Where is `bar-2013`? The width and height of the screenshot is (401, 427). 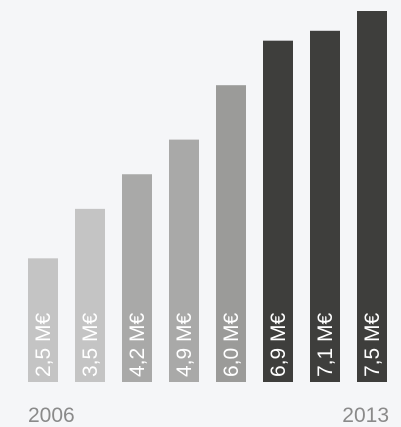 bar-2013 is located at coordinates (372, 196).